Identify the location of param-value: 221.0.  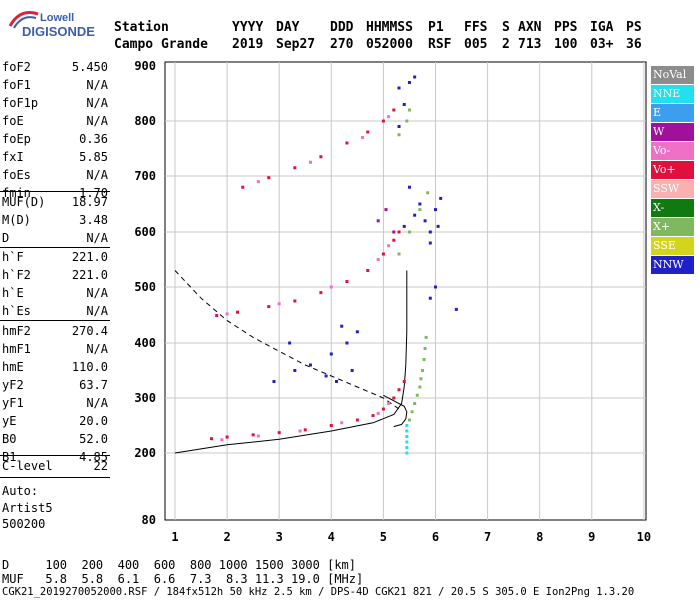
(89, 257).